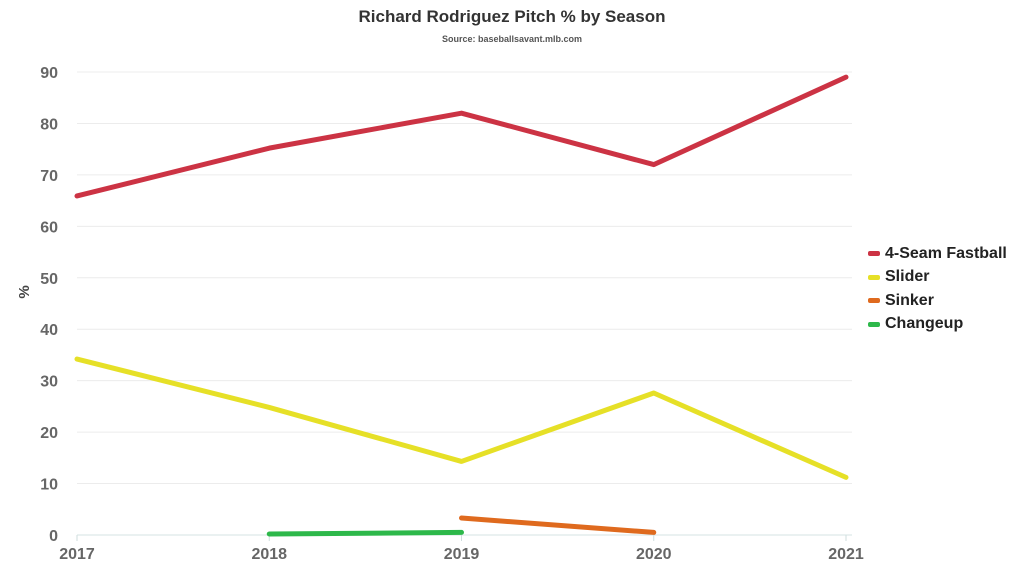 This screenshot has width=1024, height=576. Describe the element at coordinates (937, 301) in the screenshot. I see `legend-item-sinker: Sinker` at that location.